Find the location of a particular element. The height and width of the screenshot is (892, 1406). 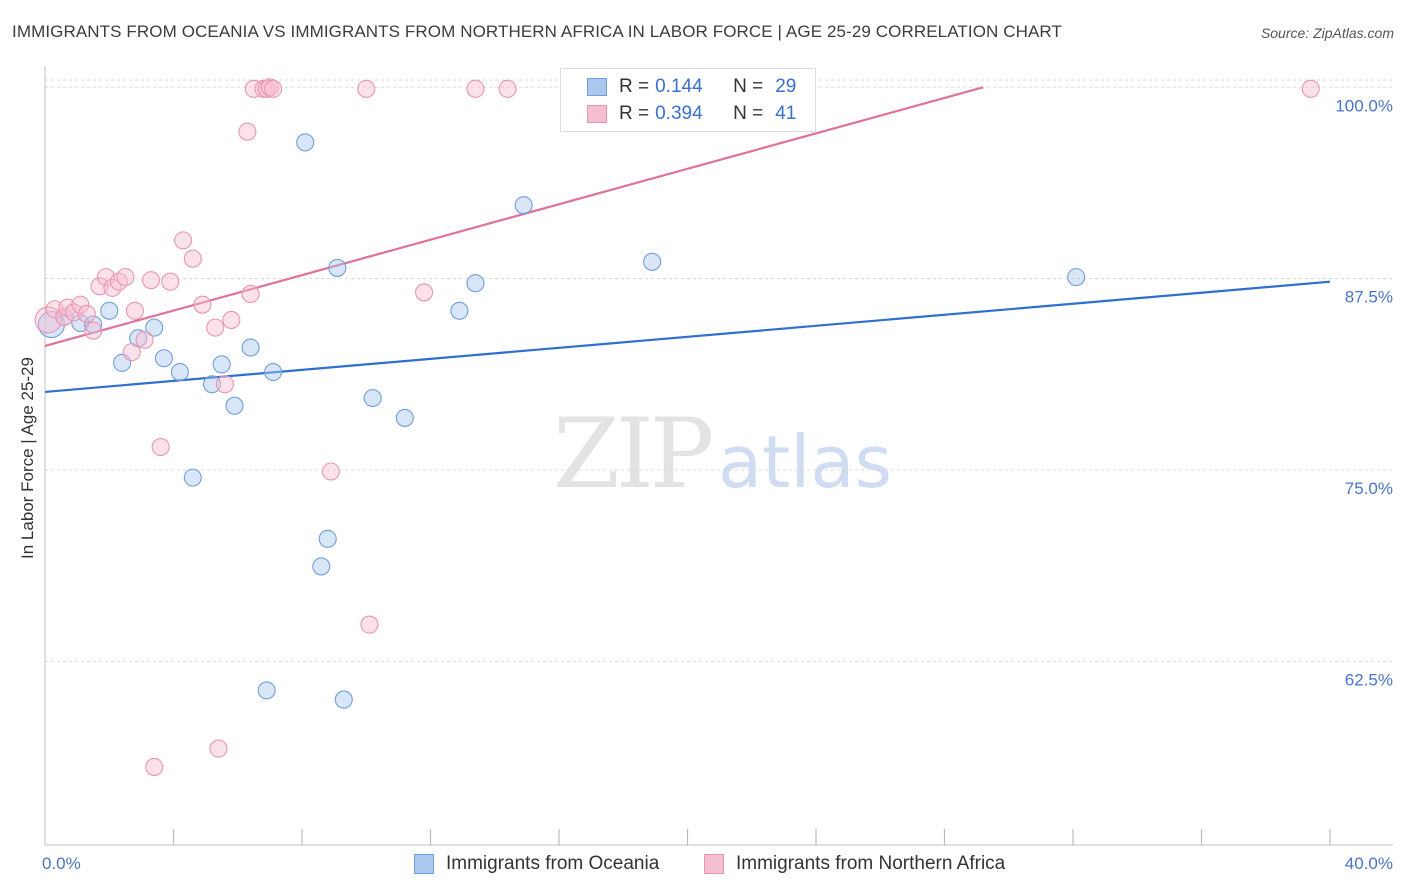

nafrica-legend-swatch is located at coordinates (714, 864).